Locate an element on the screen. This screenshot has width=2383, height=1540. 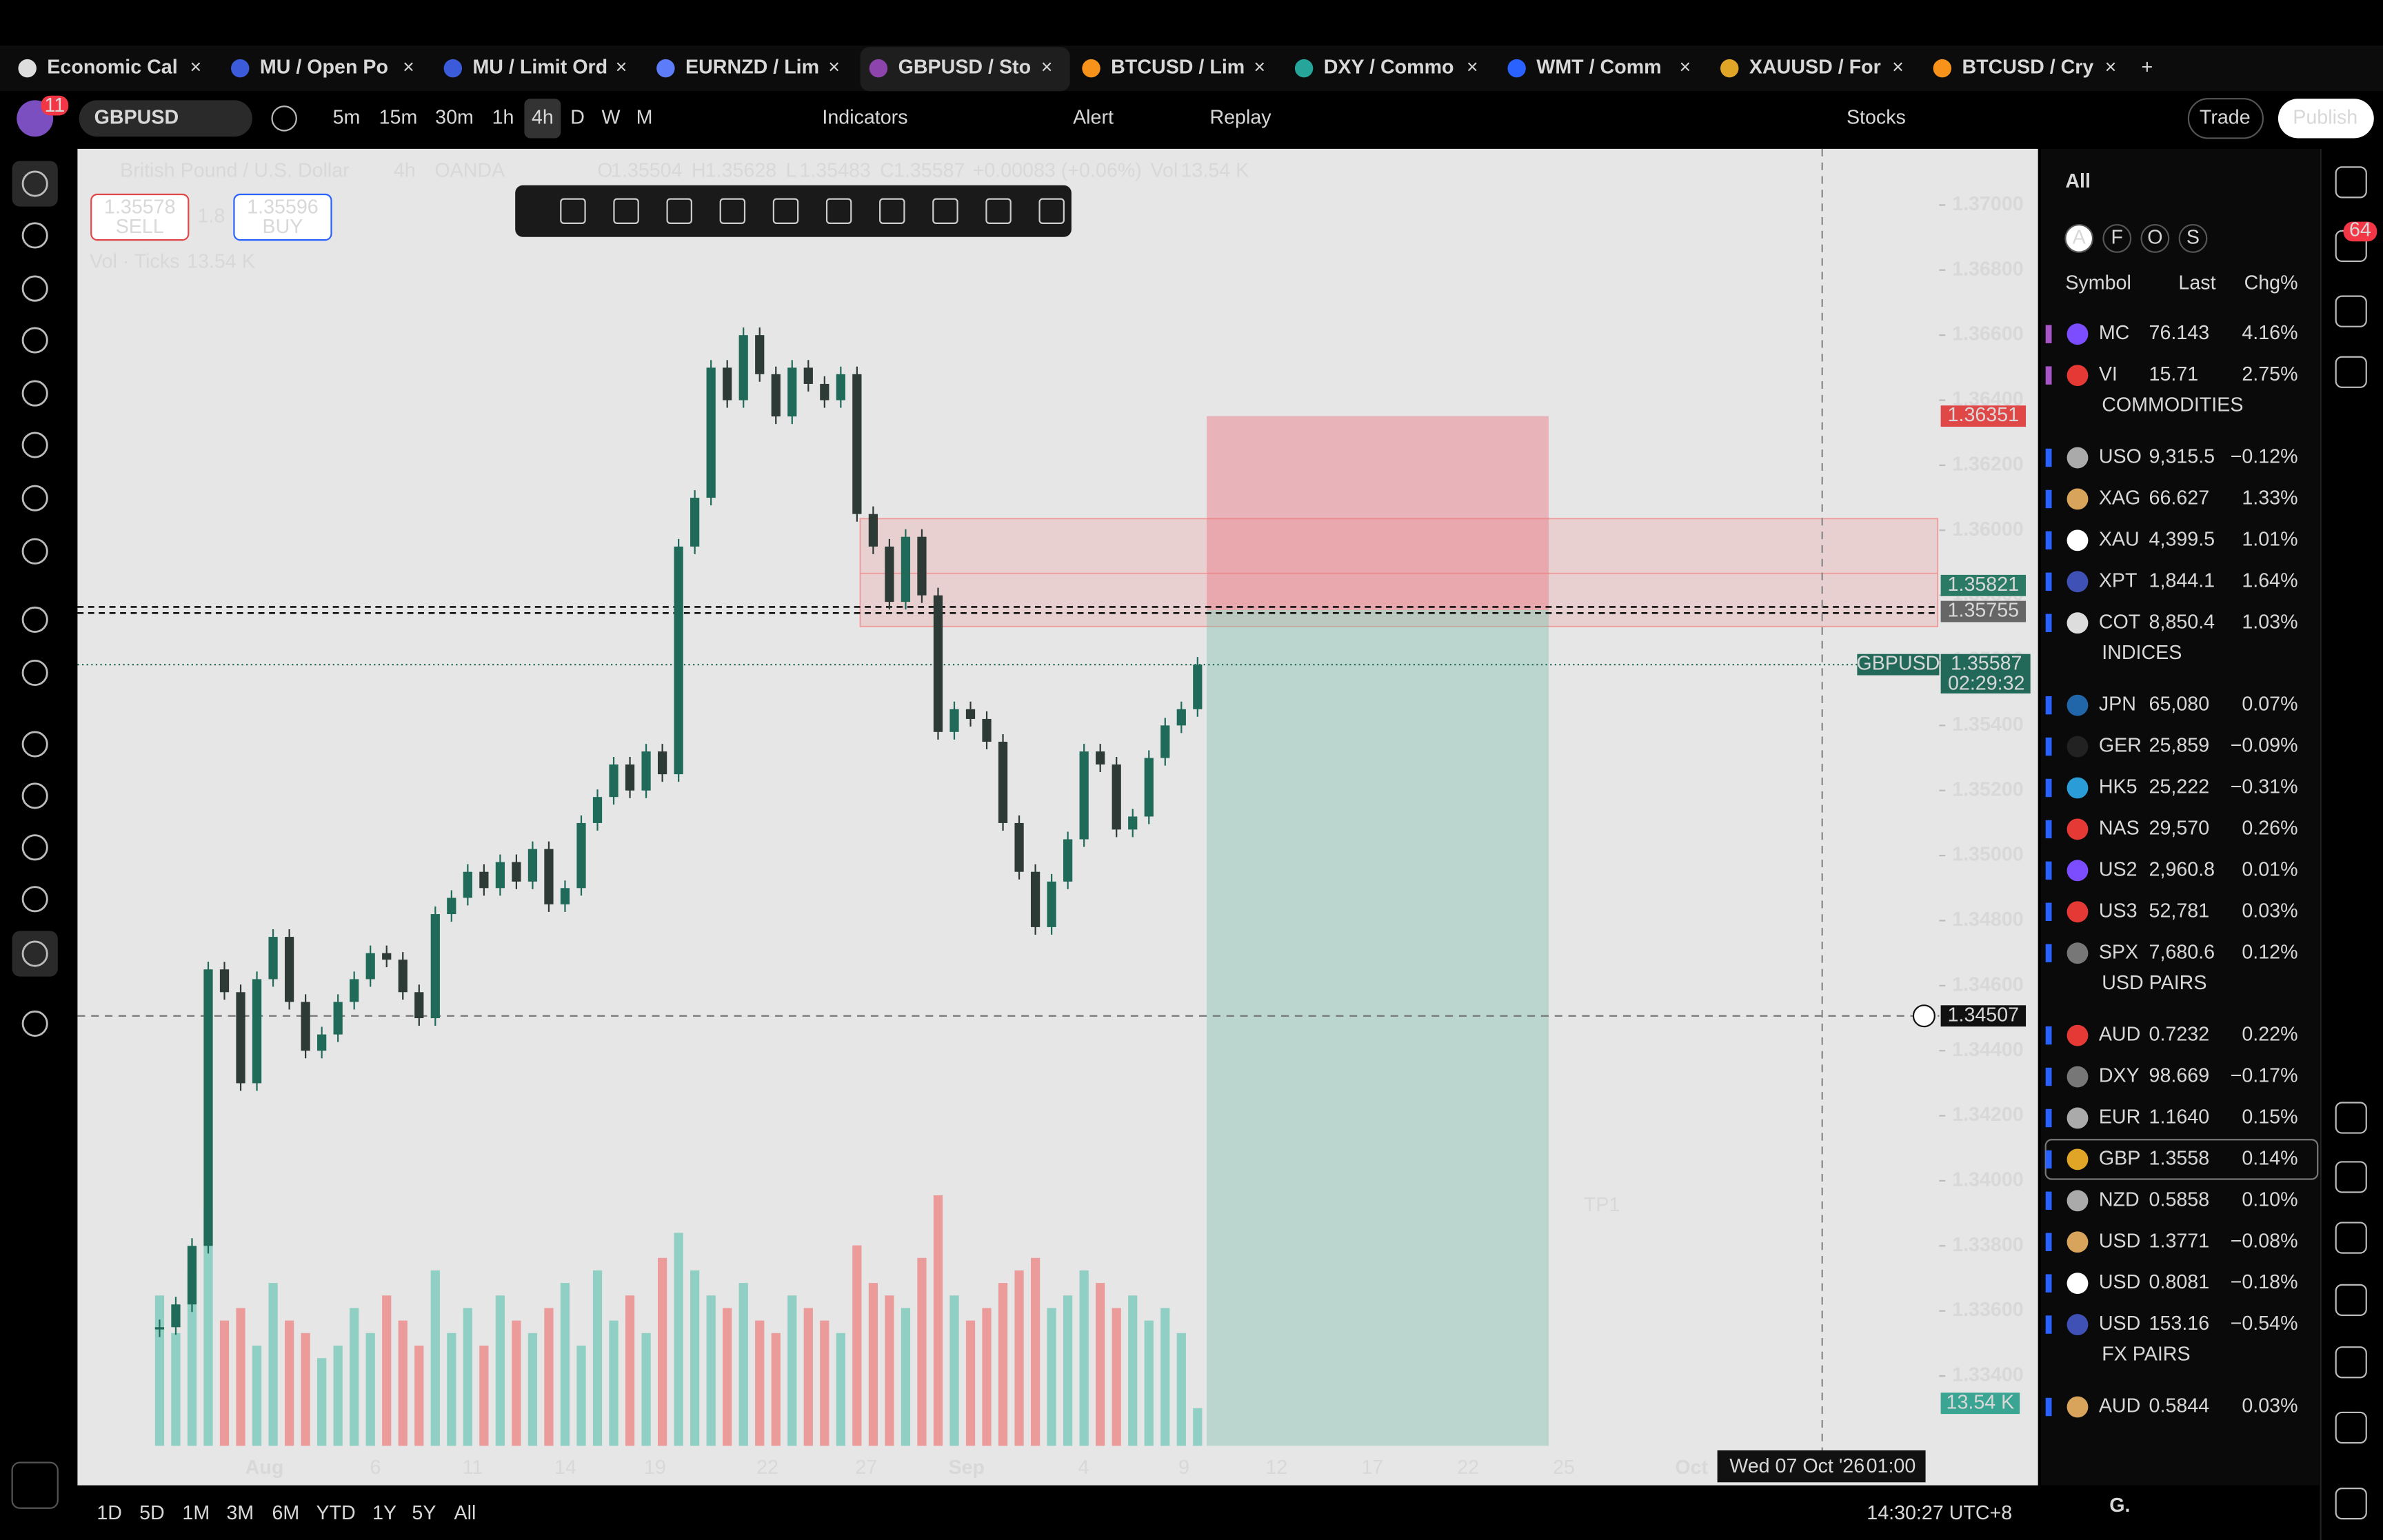
interval: D is located at coordinates (577, 117).